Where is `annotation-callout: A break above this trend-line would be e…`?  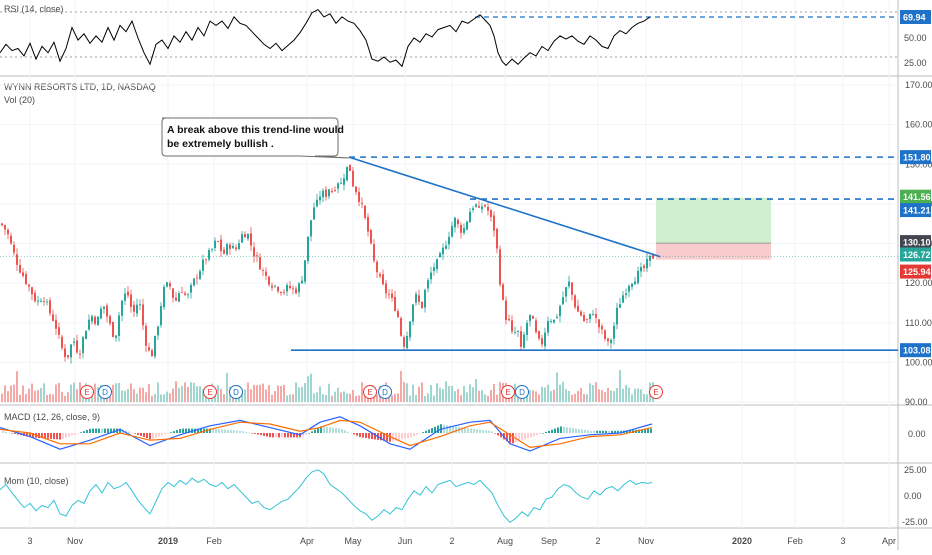 annotation-callout: A break above this trend-line would be e… is located at coordinates (255, 138).